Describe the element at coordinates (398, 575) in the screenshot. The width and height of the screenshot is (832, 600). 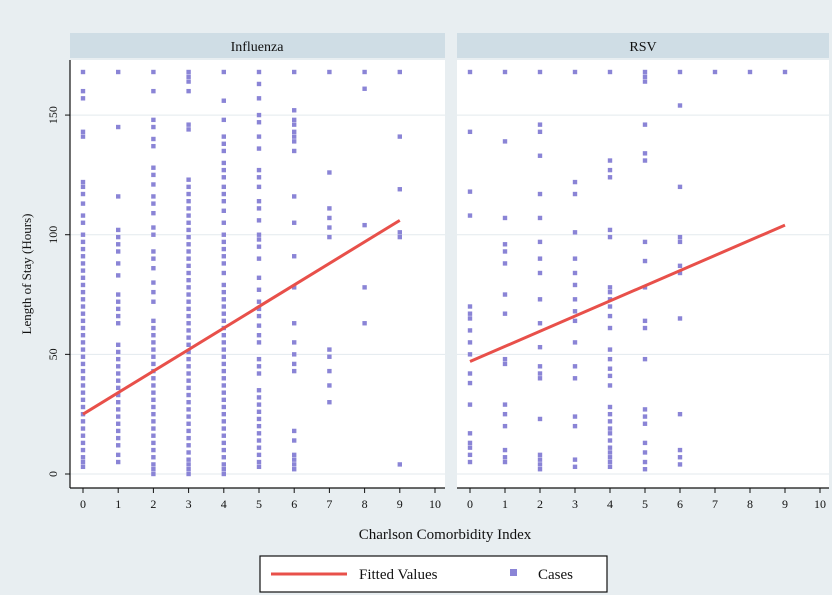
I see `legend-fitted-values-label: Fitted Values` at that location.